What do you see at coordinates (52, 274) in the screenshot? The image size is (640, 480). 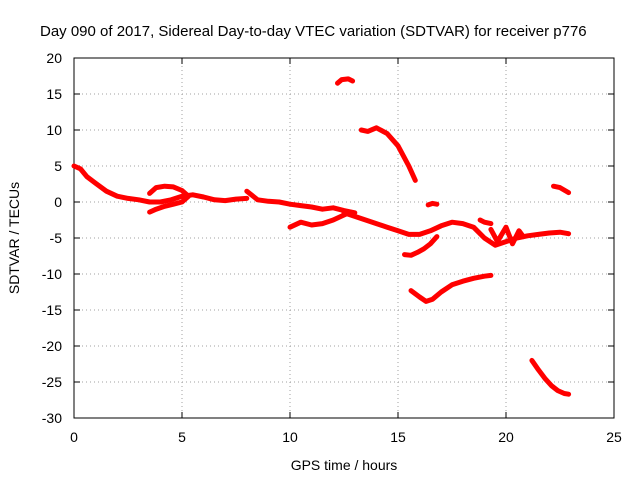 I see `y-tick-label: -10` at bounding box center [52, 274].